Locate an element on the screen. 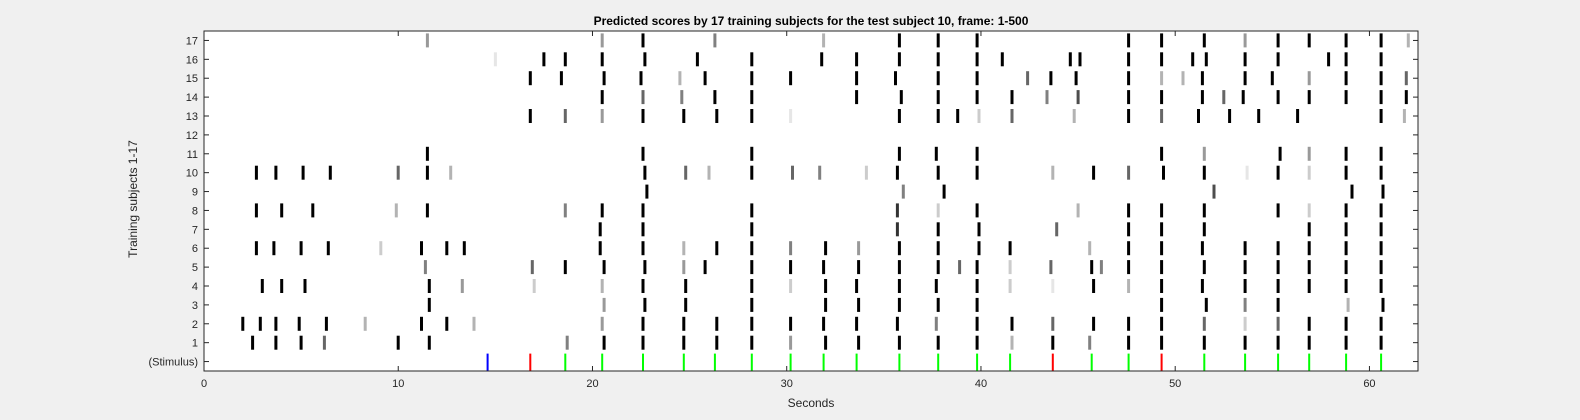 This screenshot has width=1580, height=420. y-tick-label: 7 is located at coordinates (195, 230).